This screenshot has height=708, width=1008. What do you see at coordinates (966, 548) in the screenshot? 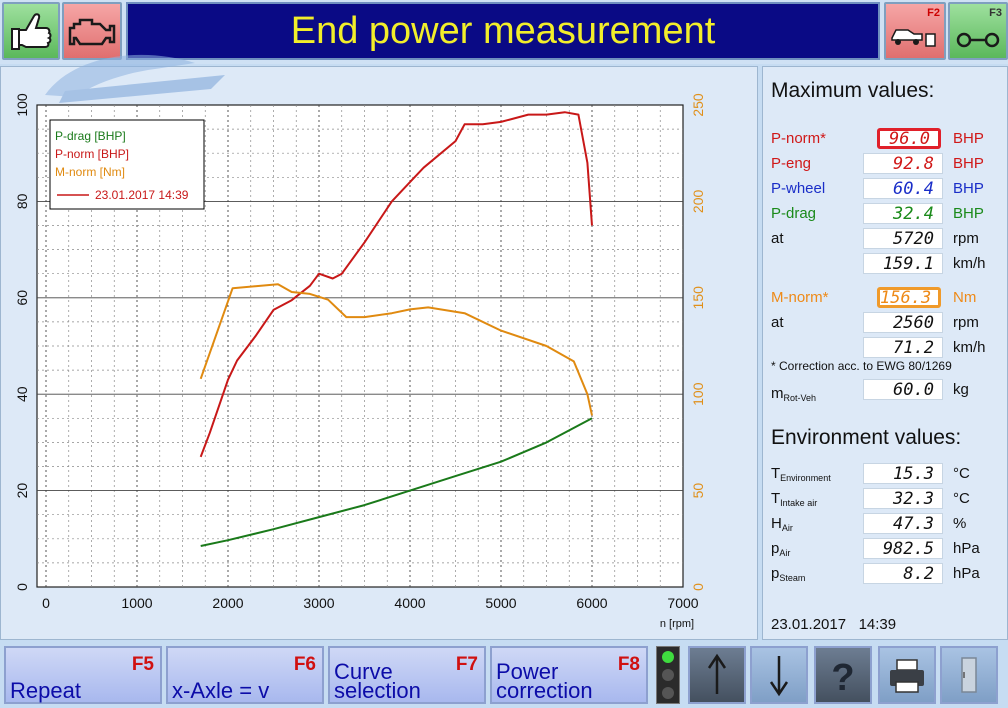
I see `env-row-unit: hPa` at bounding box center [966, 548].